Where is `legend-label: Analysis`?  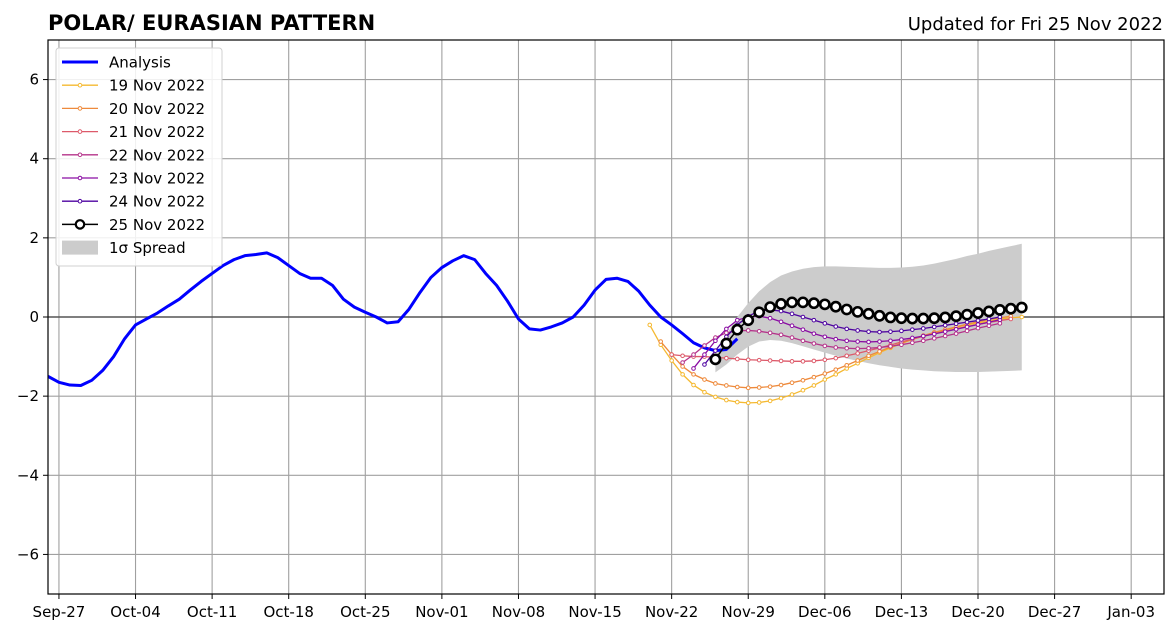
legend-label: Analysis is located at coordinates (140, 63).